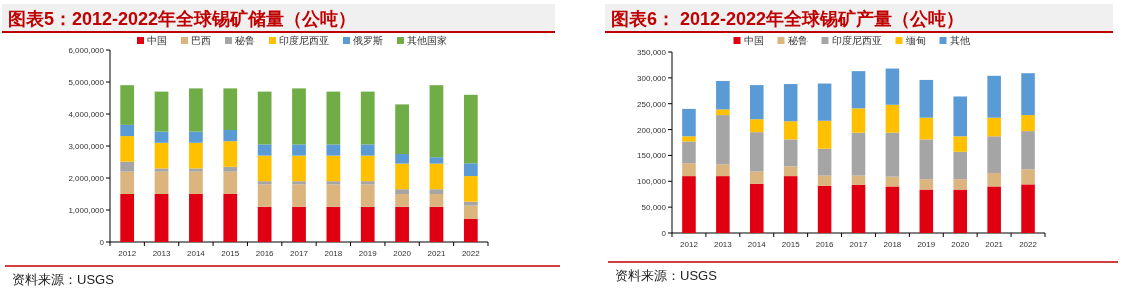  I want to click on y-tick-label: 3,000,000, so click(86, 146).